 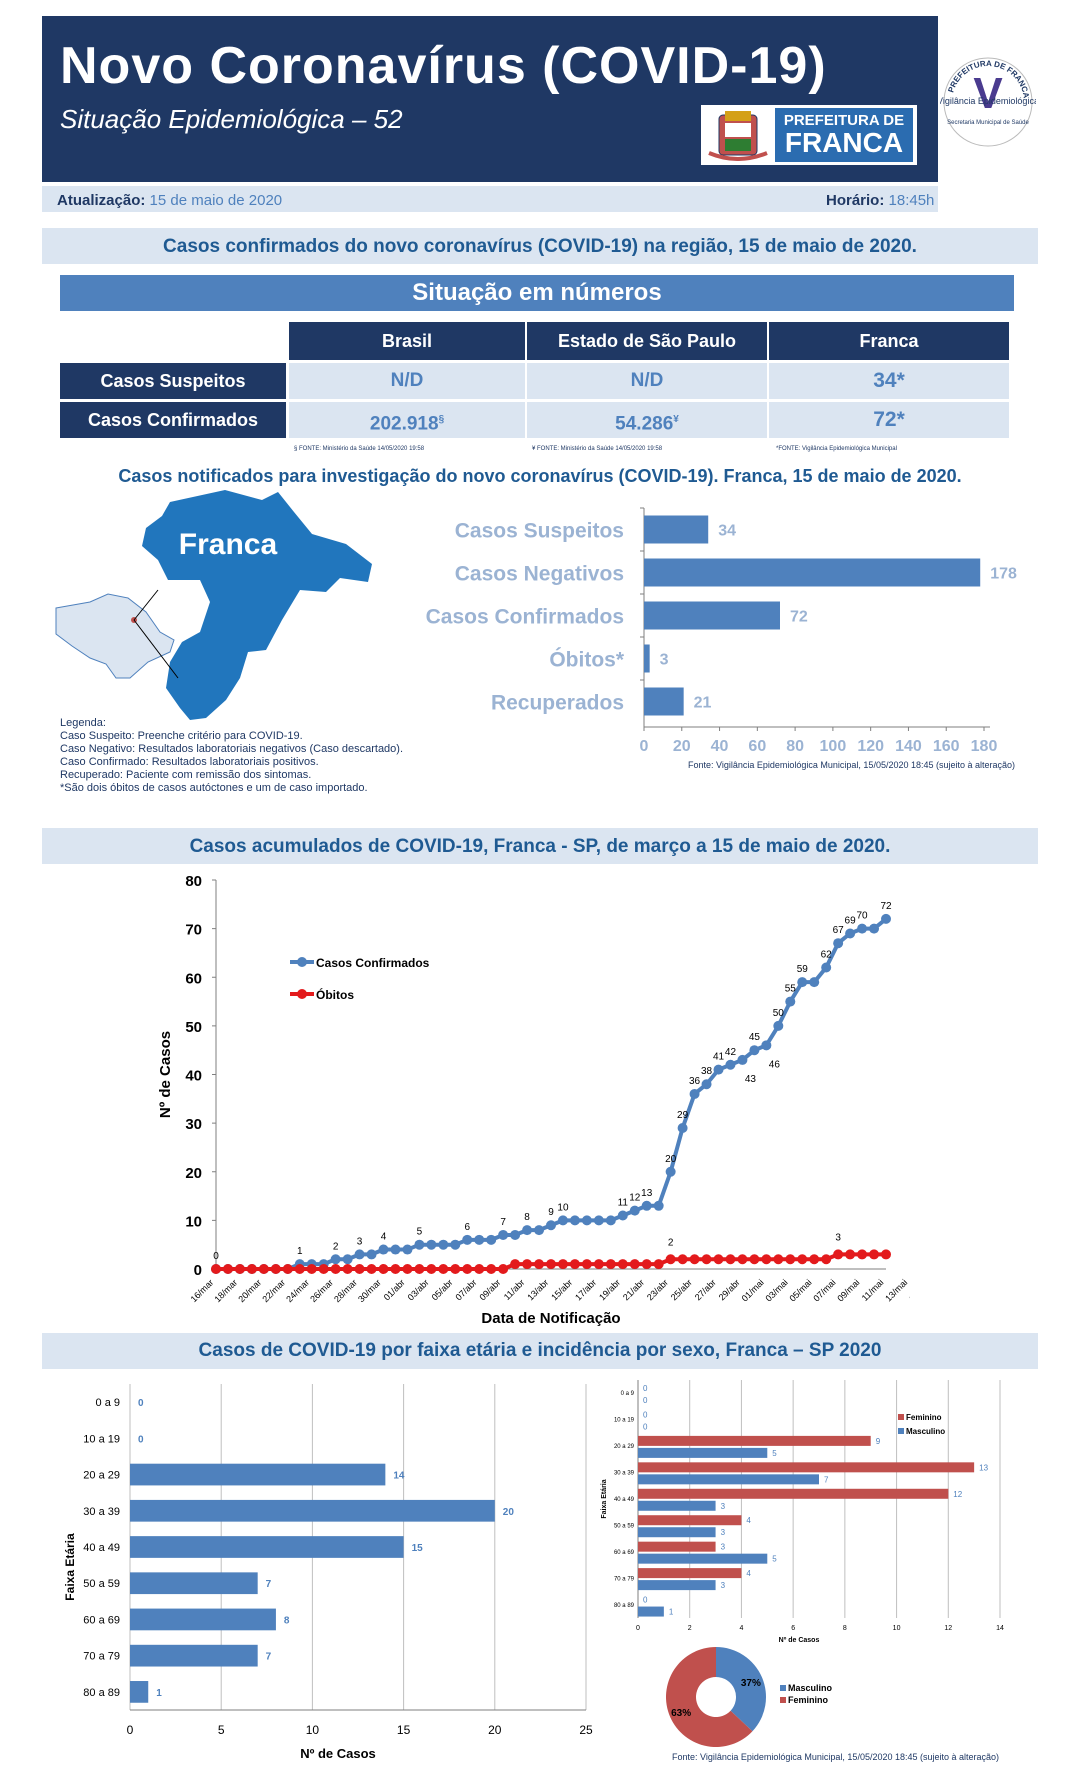 What do you see at coordinates (604, 1498) in the screenshot?
I see `y-axis-title: Faixa Etária` at bounding box center [604, 1498].